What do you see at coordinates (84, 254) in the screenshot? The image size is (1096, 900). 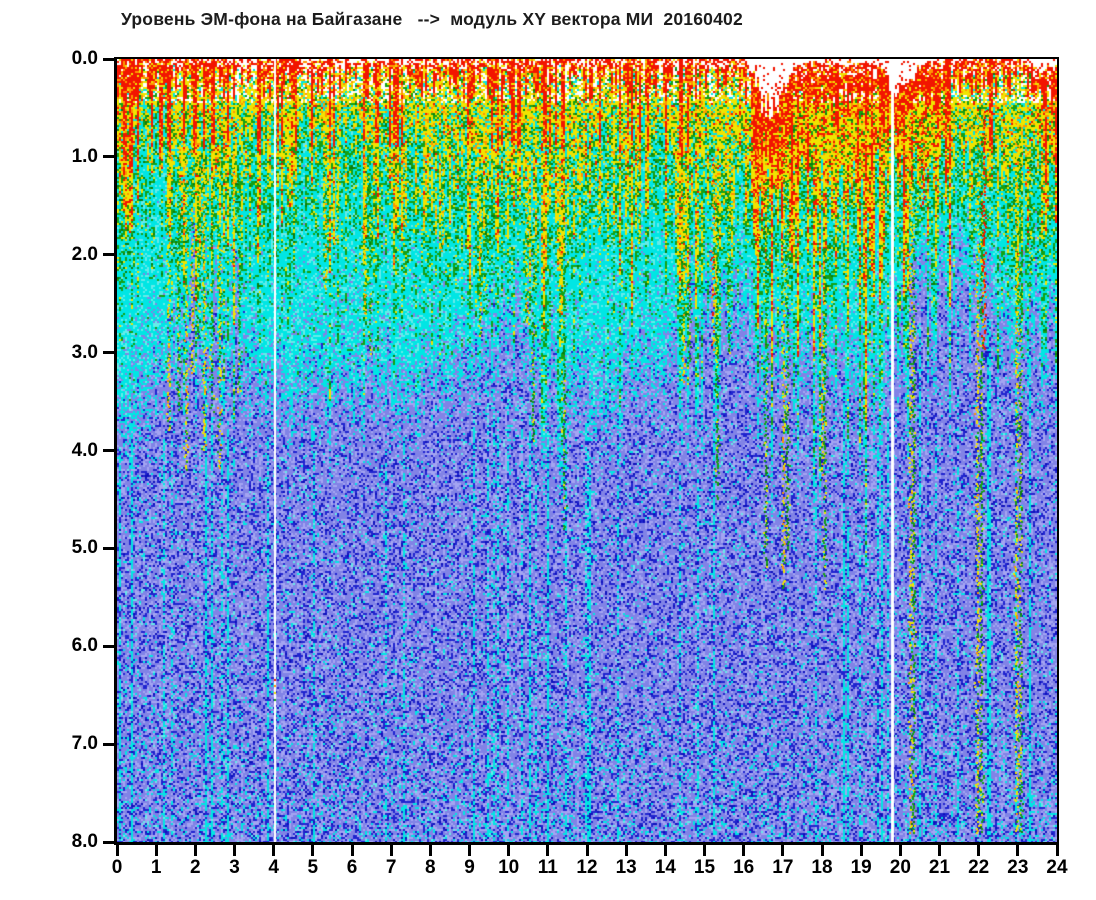 I see `y-tick-label: 2.0` at bounding box center [84, 254].